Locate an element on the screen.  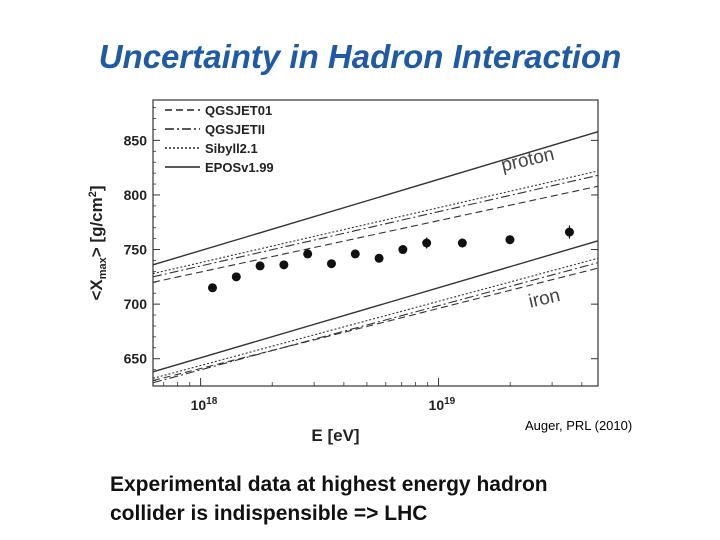
x-tick-label-exp: 18 is located at coordinates (212, 401).